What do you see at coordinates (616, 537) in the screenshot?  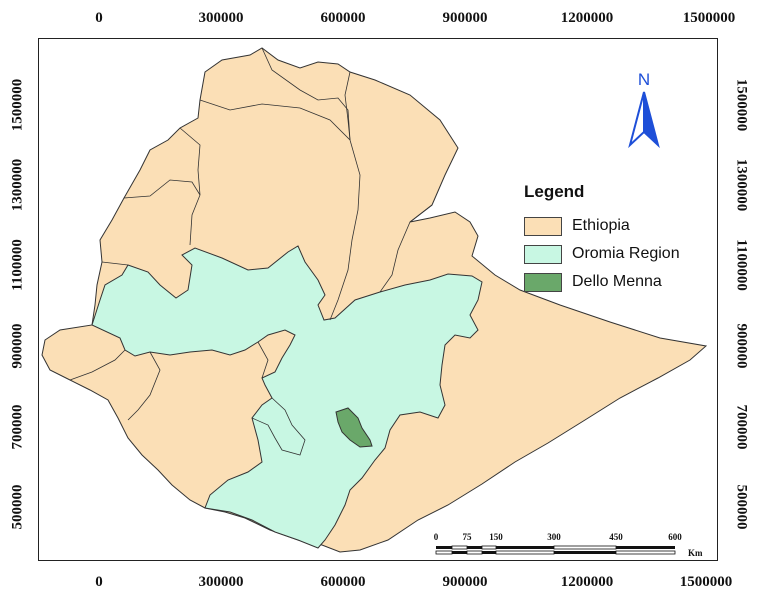 I see `scale-tick: 450` at bounding box center [616, 537].